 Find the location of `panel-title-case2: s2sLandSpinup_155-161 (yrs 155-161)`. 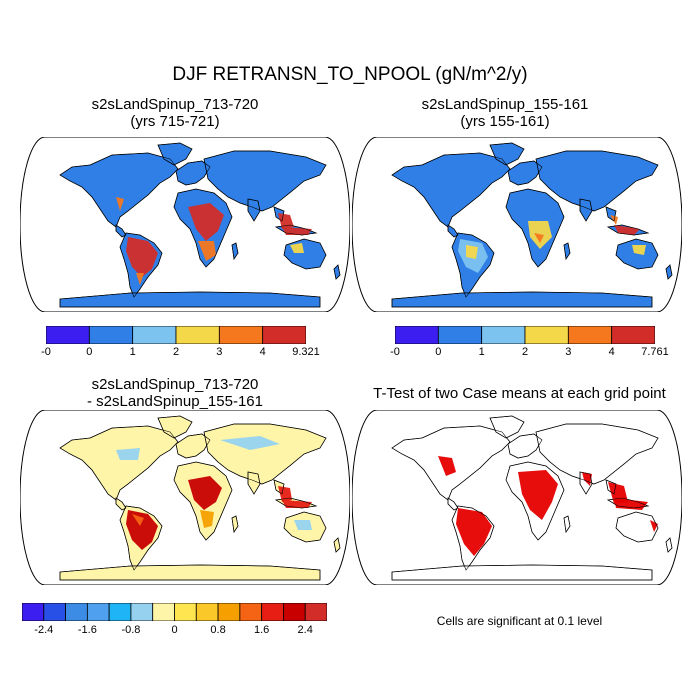

panel-title-case2: s2sLandSpinup_155-161 (yrs 155-161) is located at coordinates (505, 113).